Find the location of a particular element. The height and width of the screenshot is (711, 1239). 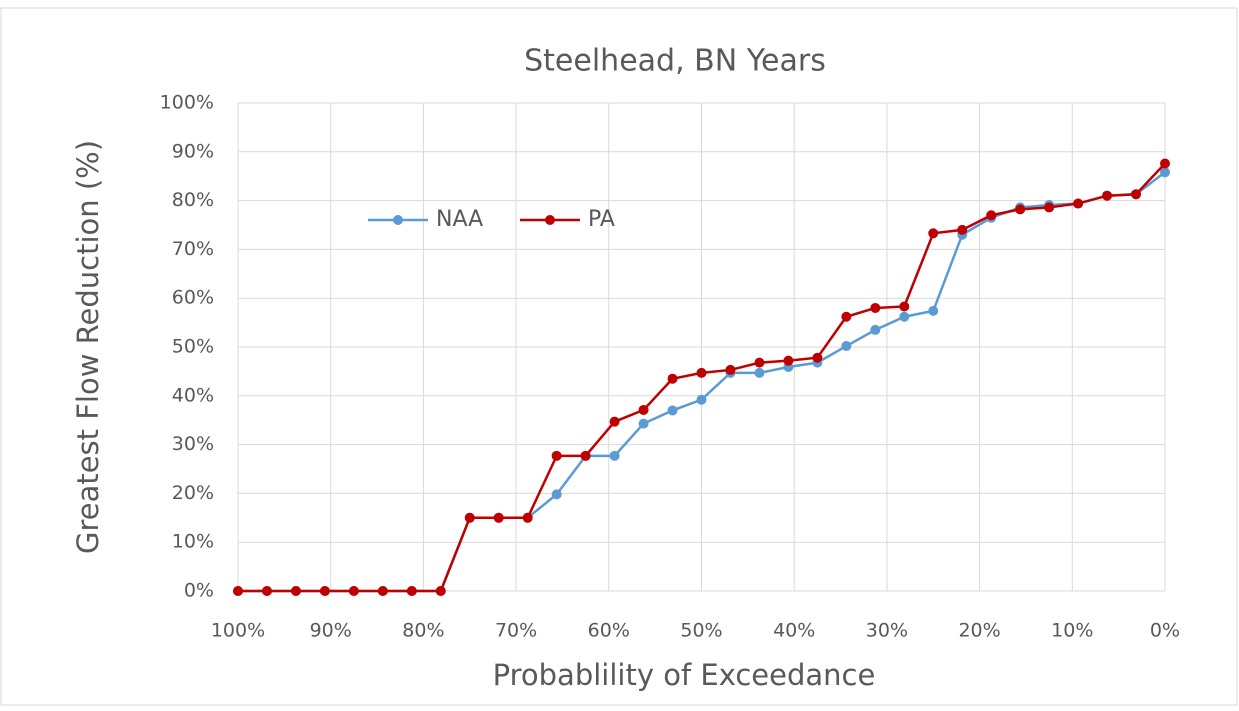

y-tick-label: 50% is located at coordinates (193, 347).